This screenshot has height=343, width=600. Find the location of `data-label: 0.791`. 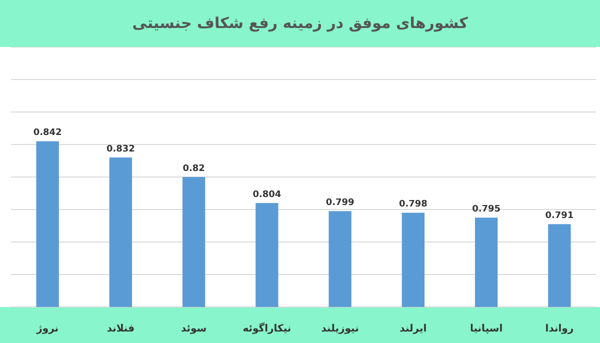

data-label: 0.791 is located at coordinates (559, 215).